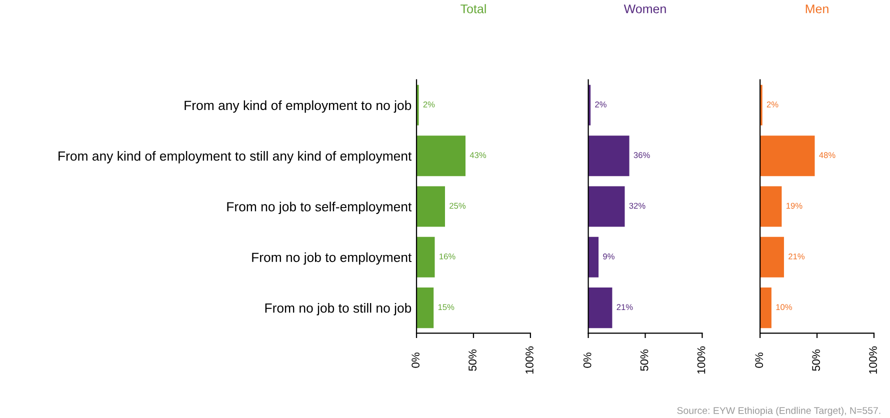 The image size is (890, 418). Describe the element at coordinates (298, 106) in the screenshot. I see `y-tick-label: From any kind of employment to no job` at that location.